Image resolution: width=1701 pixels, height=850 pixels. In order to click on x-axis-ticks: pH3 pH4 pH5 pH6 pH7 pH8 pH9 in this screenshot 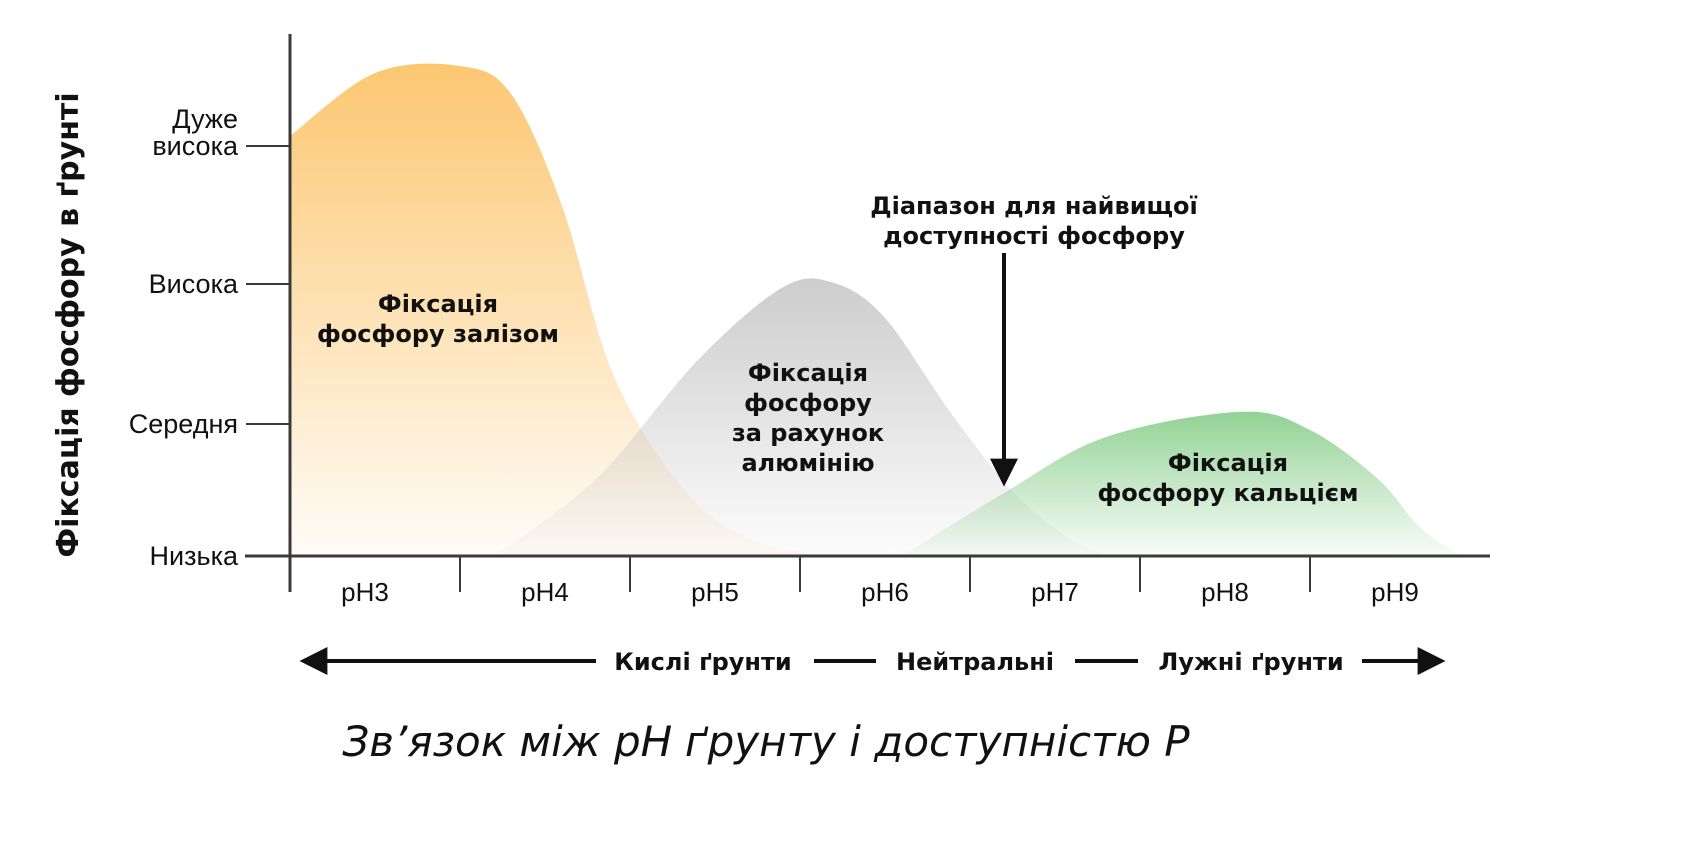, I will do `click(880, 581)`.